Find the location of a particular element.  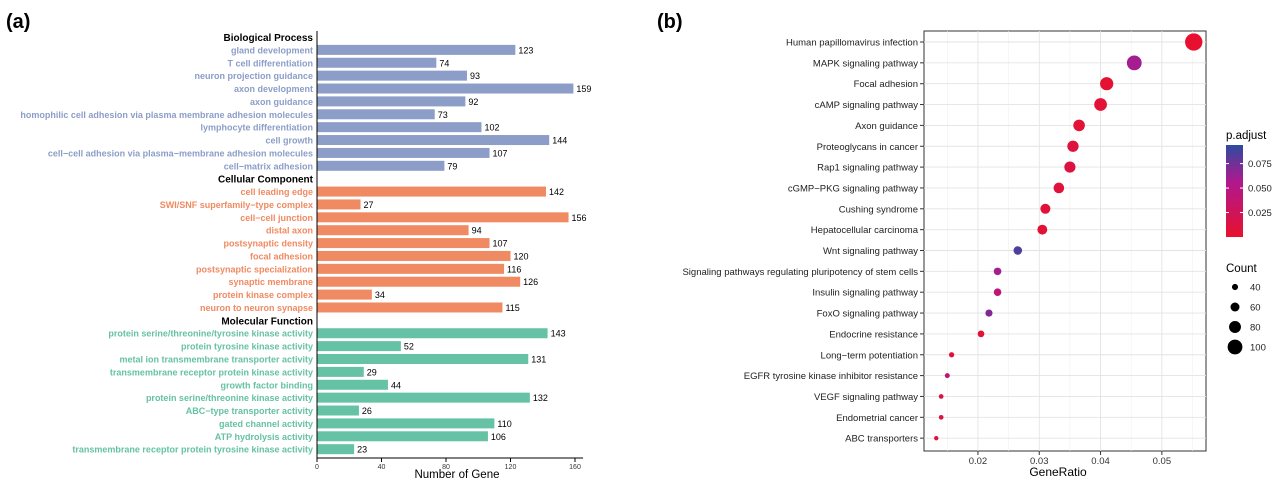

bar-value-label: 110 is located at coordinates (504, 424).